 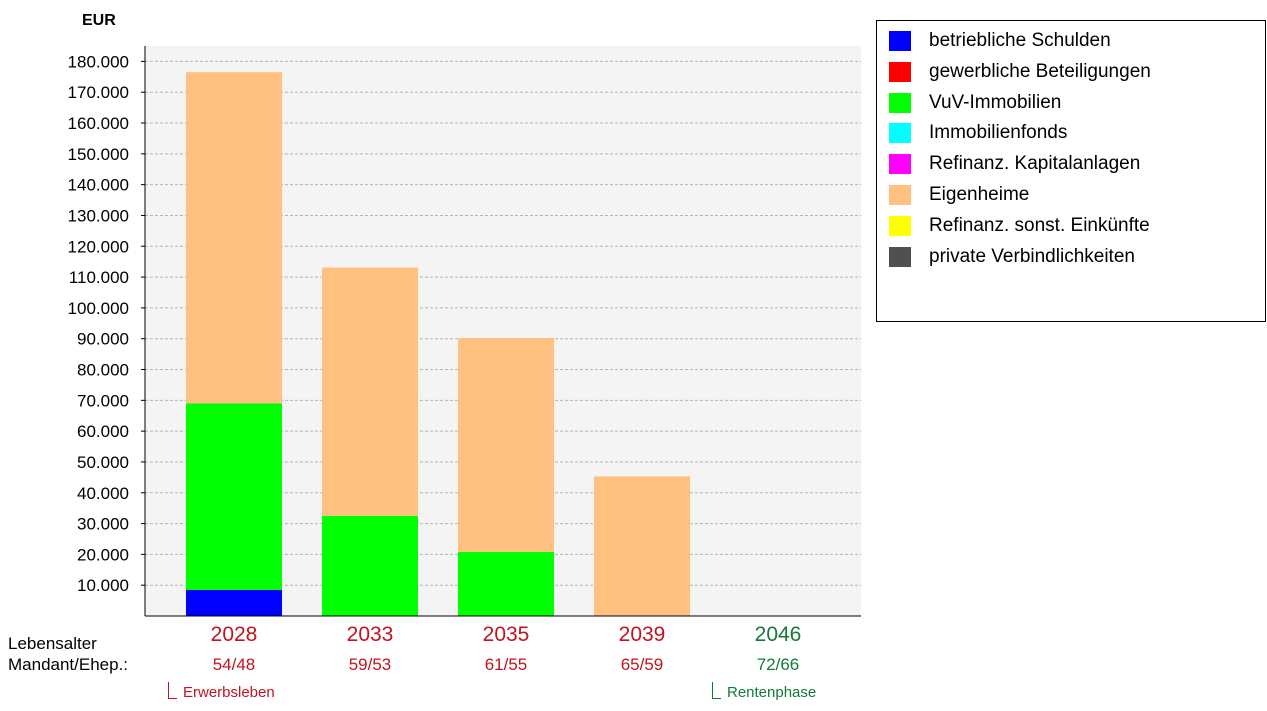 What do you see at coordinates (778, 664) in the screenshot?
I see `x-tick-label-age: 72/66` at bounding box center [778, 664].